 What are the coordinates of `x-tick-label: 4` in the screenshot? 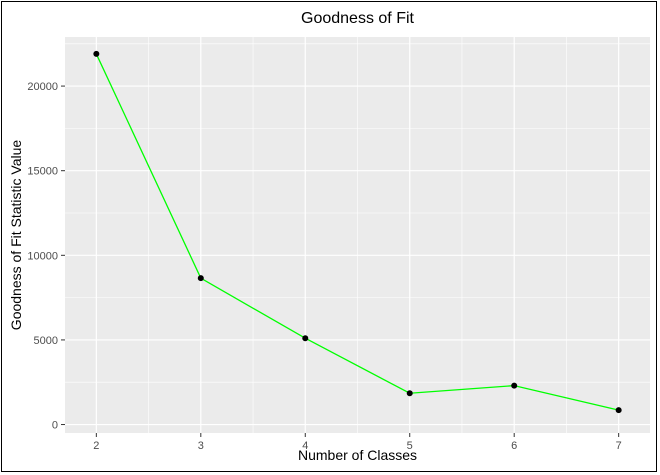 It's located at (305, 446).